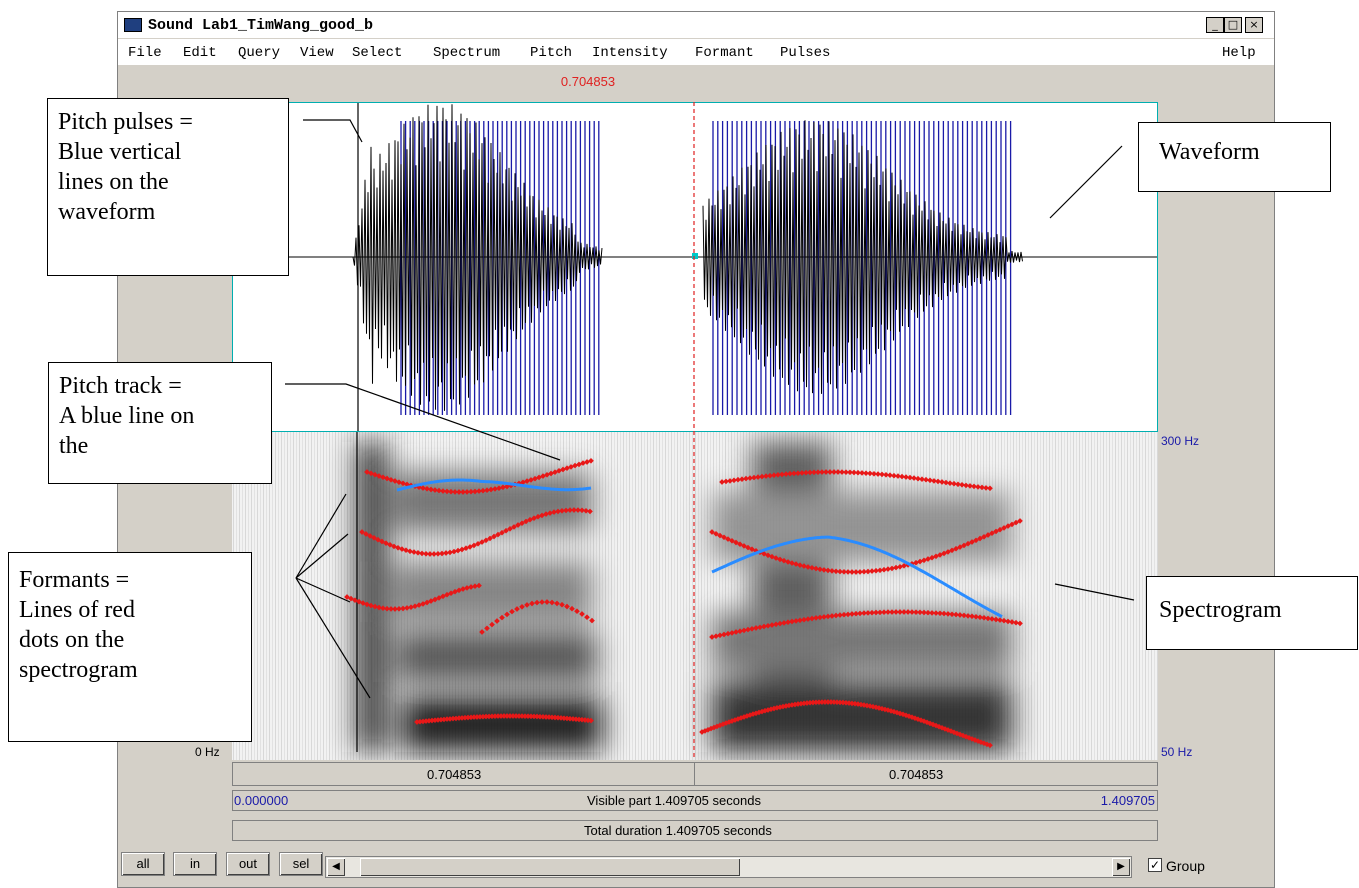 Image resolution: width=1359 pixels, height=888 pixels. Describe the element at coordinates (678, 830) in the screenshot. I see `total-duration-label: Total duration 1.409705 seconds` at that location.